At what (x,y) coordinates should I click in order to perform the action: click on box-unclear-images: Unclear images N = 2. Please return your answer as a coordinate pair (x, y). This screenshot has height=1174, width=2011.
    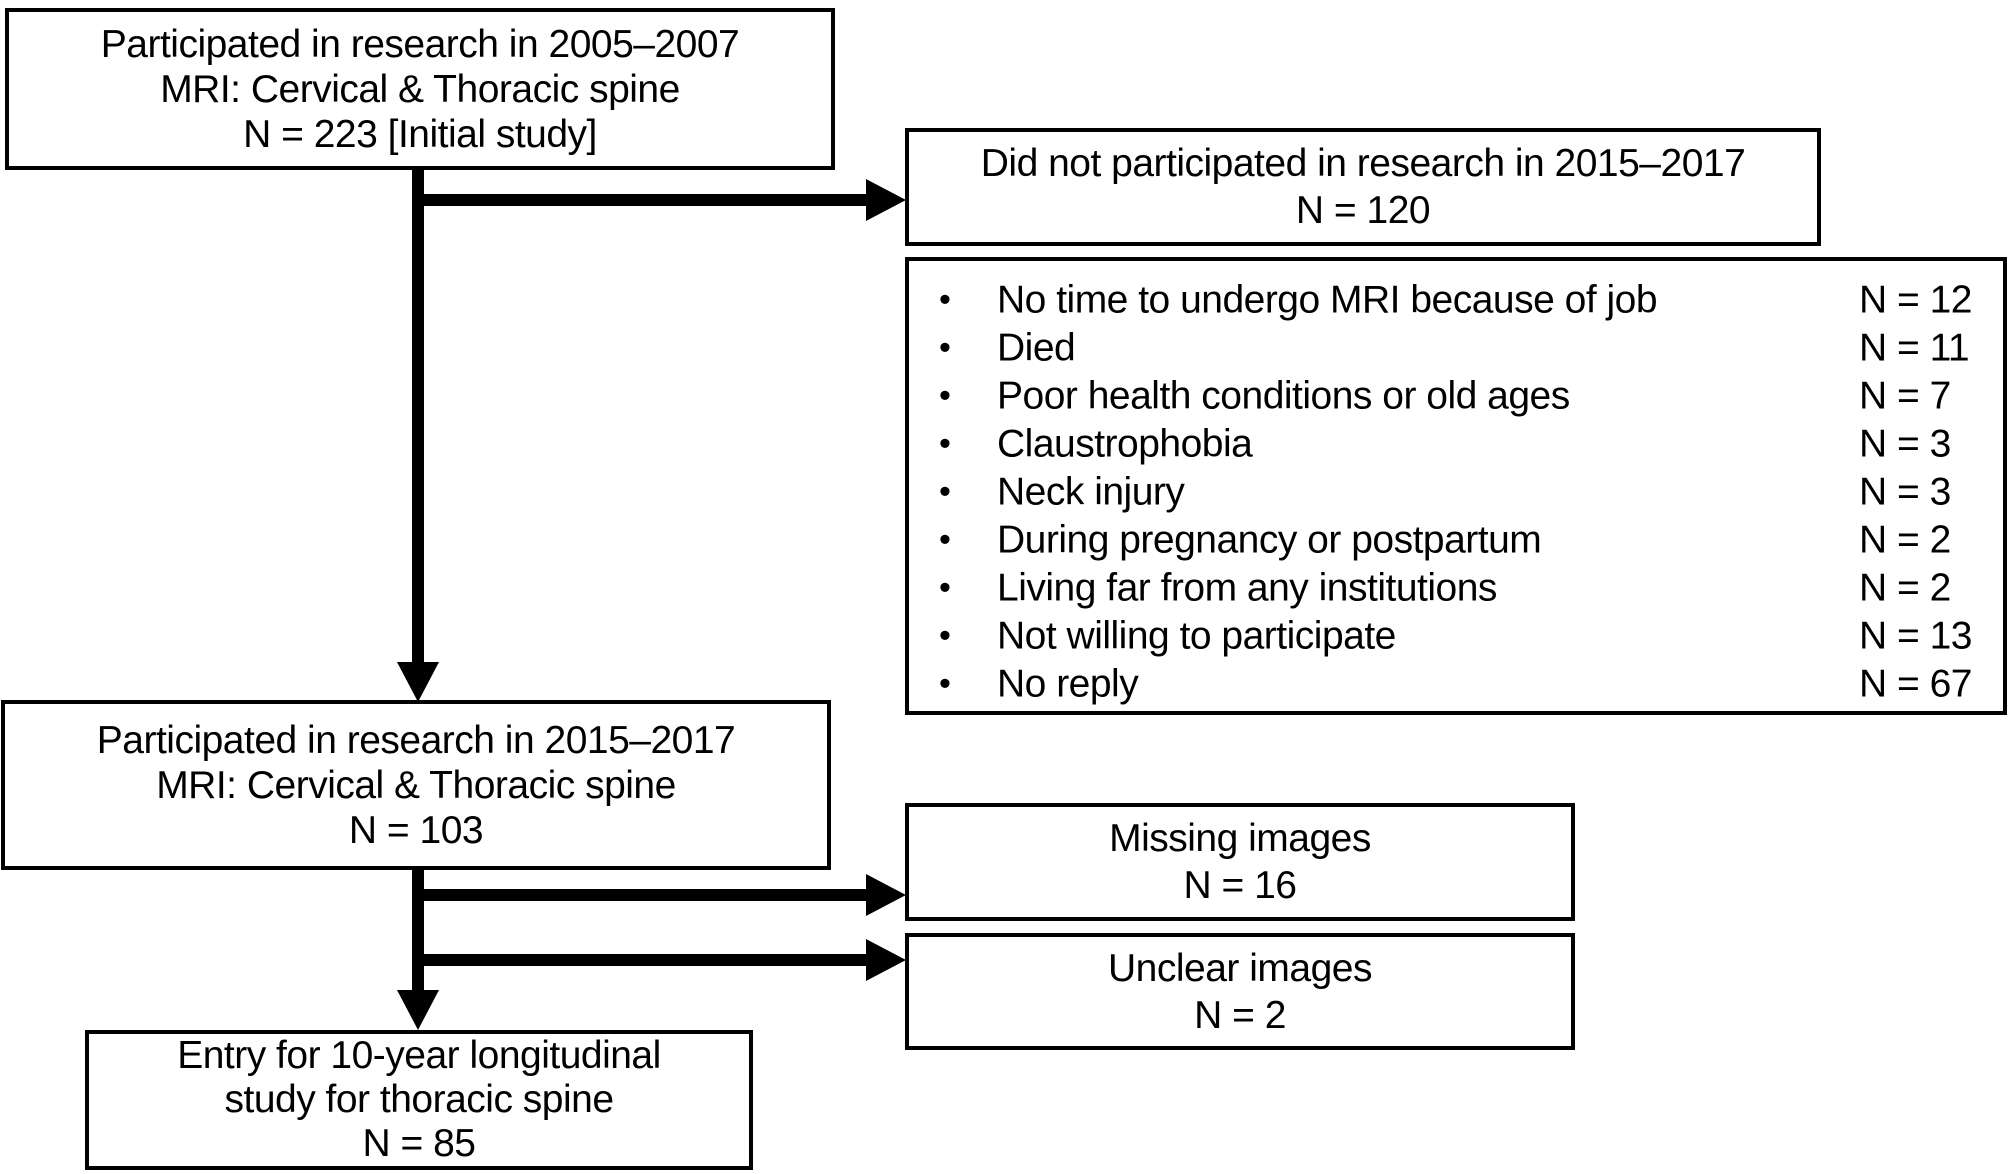
    Looking at the image, I should click on (1240, 991).